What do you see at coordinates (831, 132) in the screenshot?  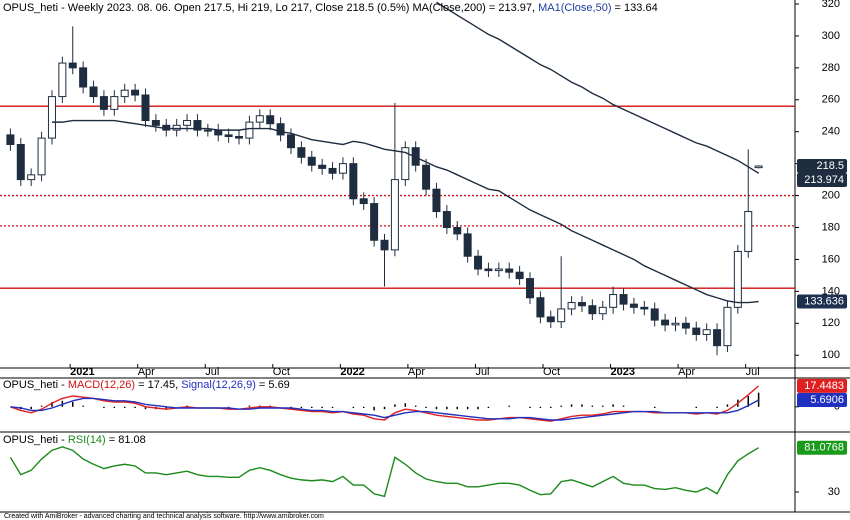 I see `y-tick-label: 240` at bounding box center [831, 132].